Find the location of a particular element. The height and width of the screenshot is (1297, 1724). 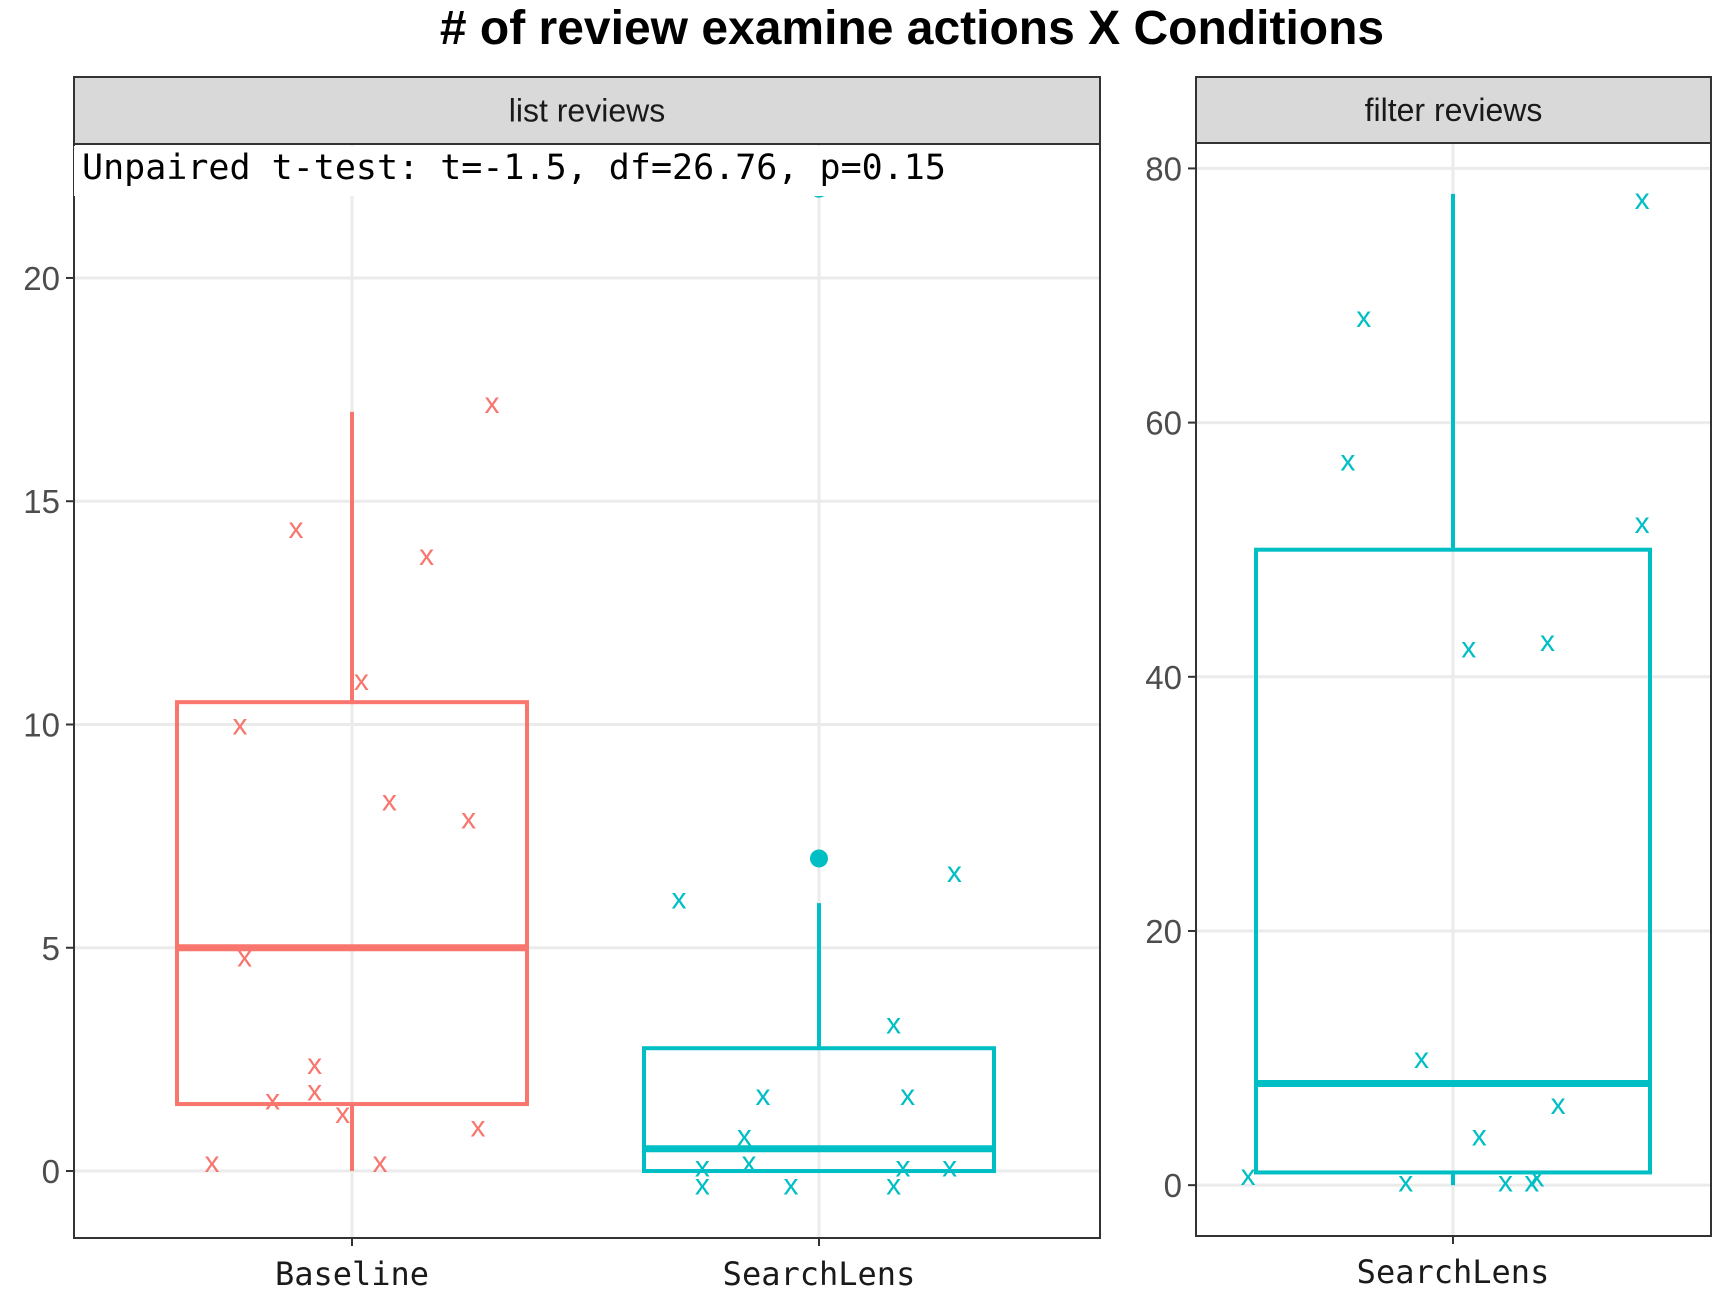

y-tick-label: 40 is located at coordinates (1163, 677).